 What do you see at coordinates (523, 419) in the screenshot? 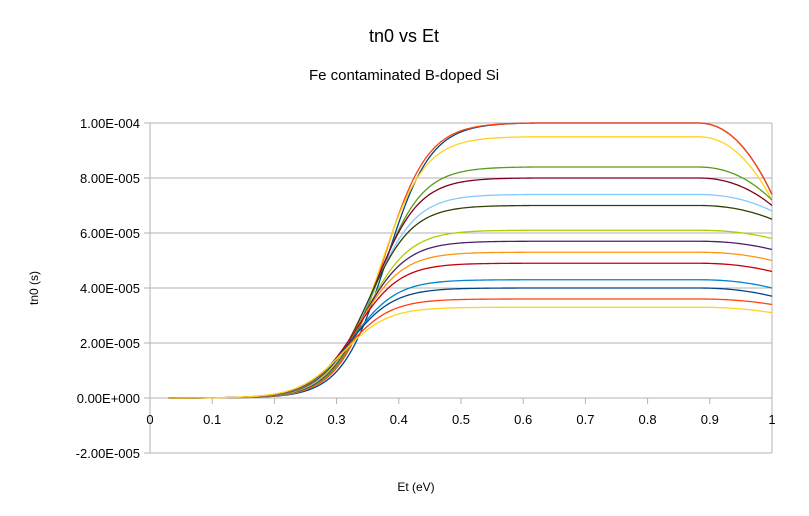
I see `x-tick-label: 0.6` at bounding box center [523, 419].